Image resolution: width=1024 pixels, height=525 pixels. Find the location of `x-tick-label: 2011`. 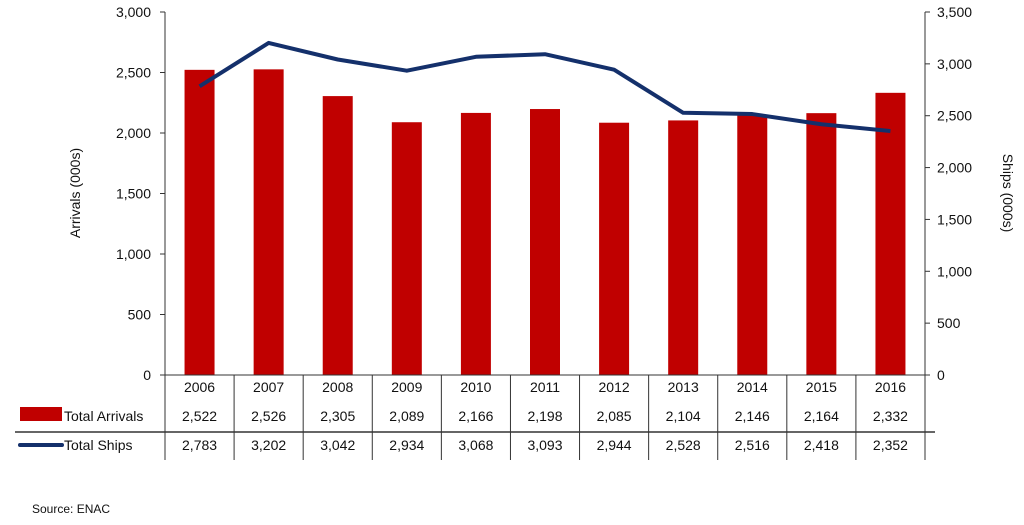

x-tick-label: 2011 is located at coordinates (545, 387).